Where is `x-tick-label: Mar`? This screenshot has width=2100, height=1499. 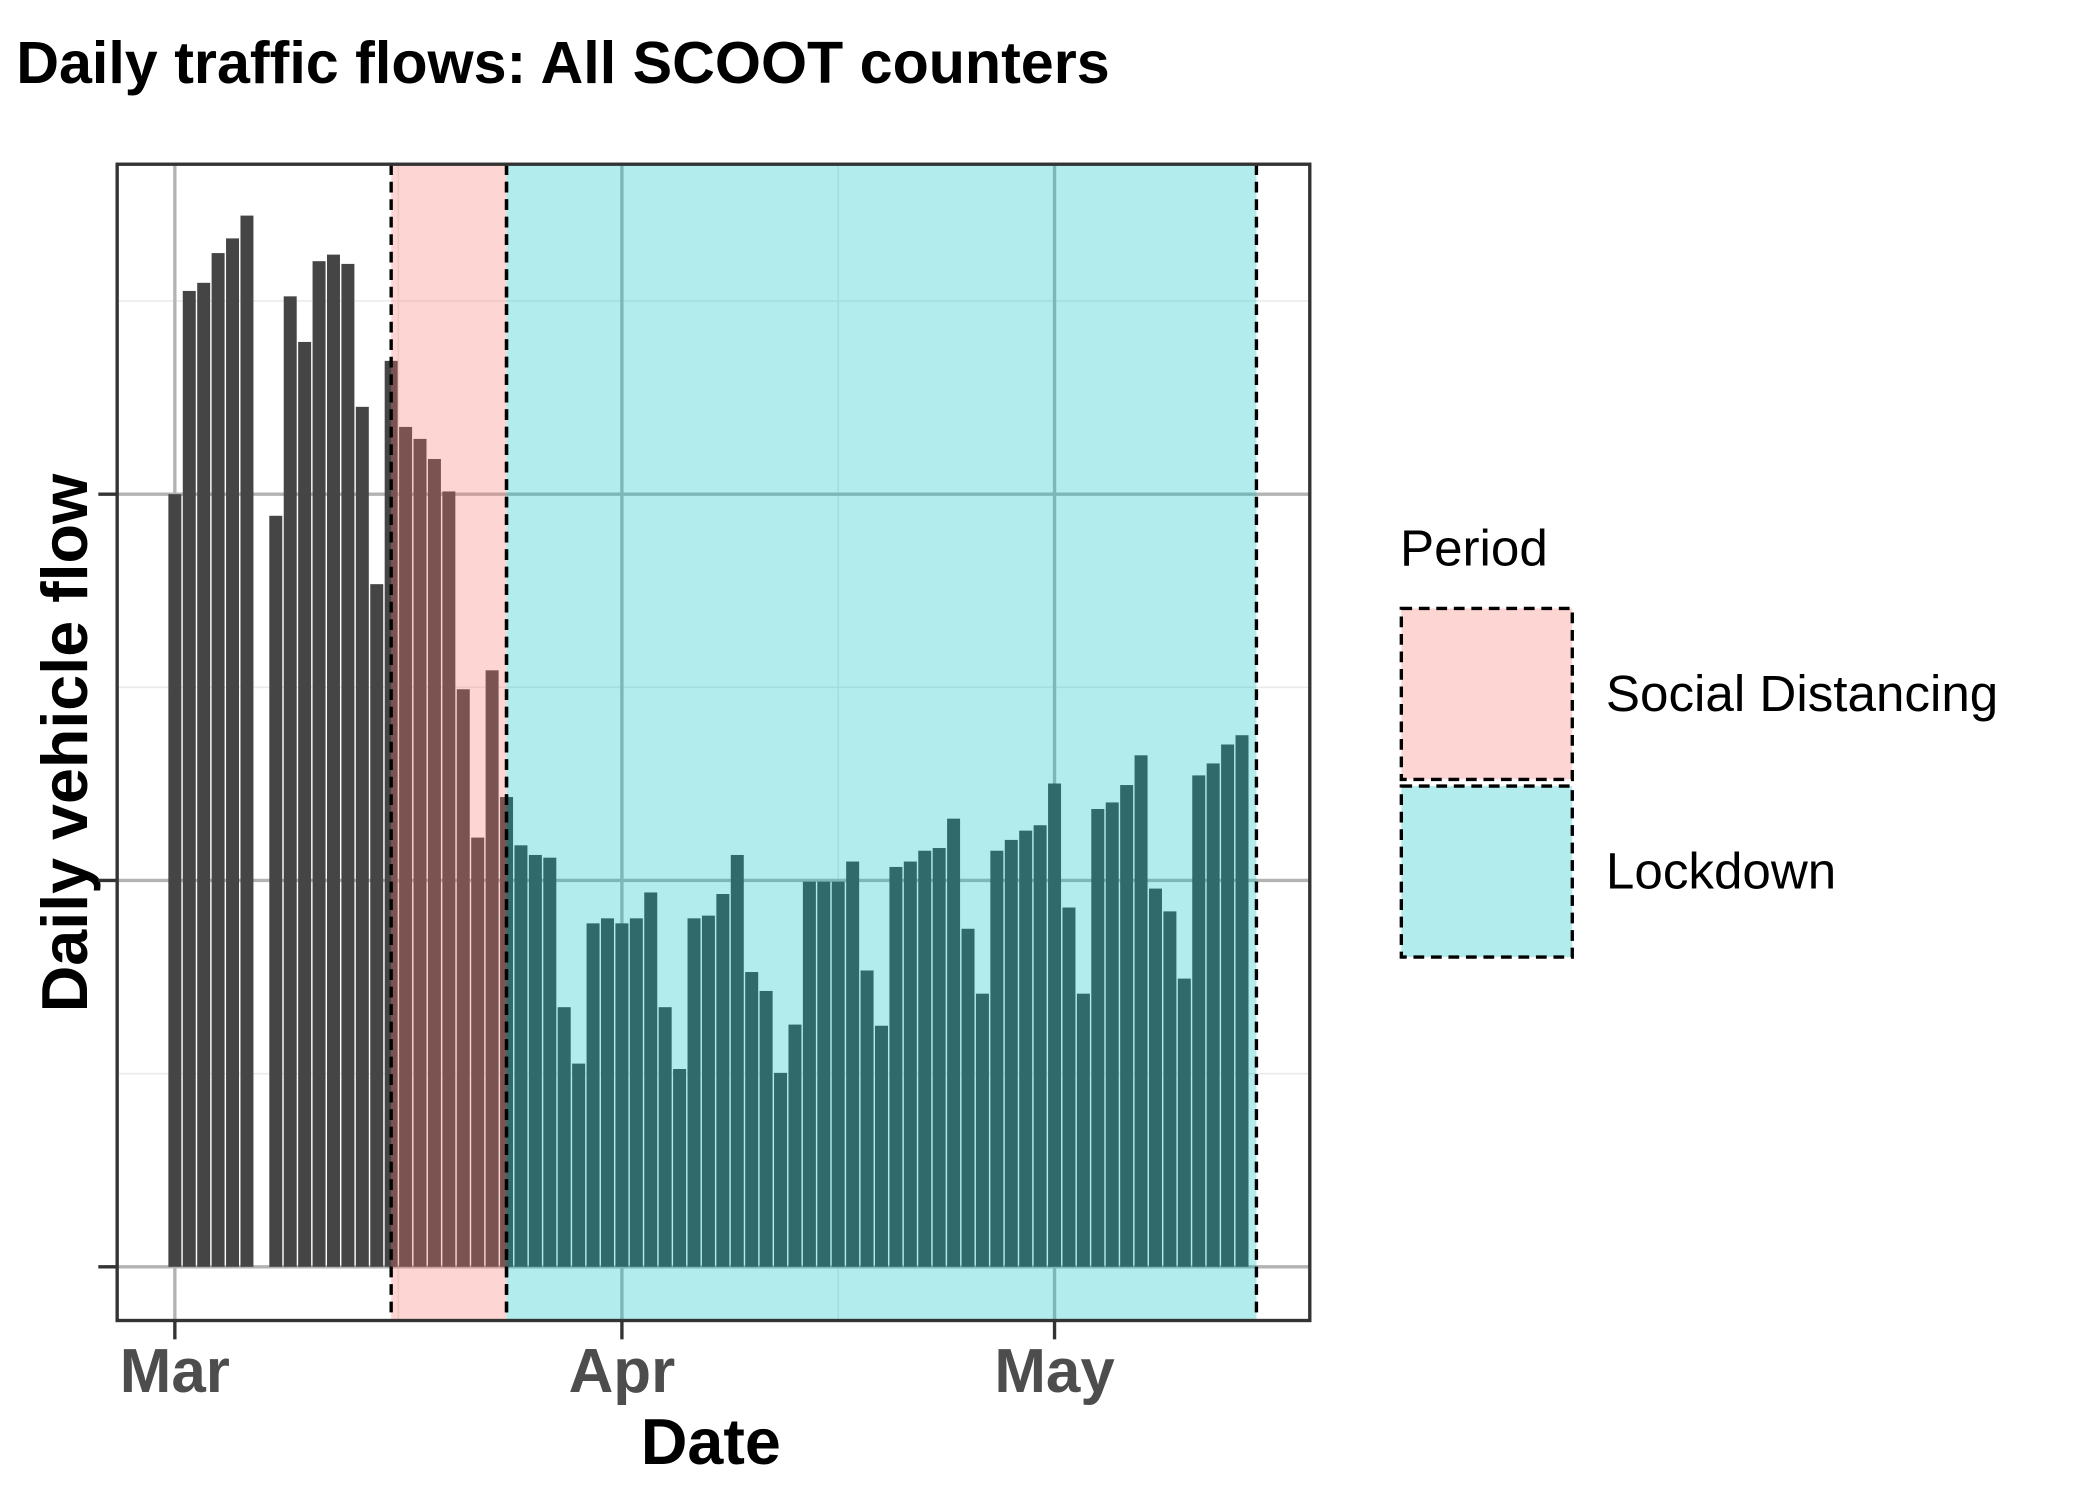 x-tick-label: Mar is located at coordinates (175, 1371).